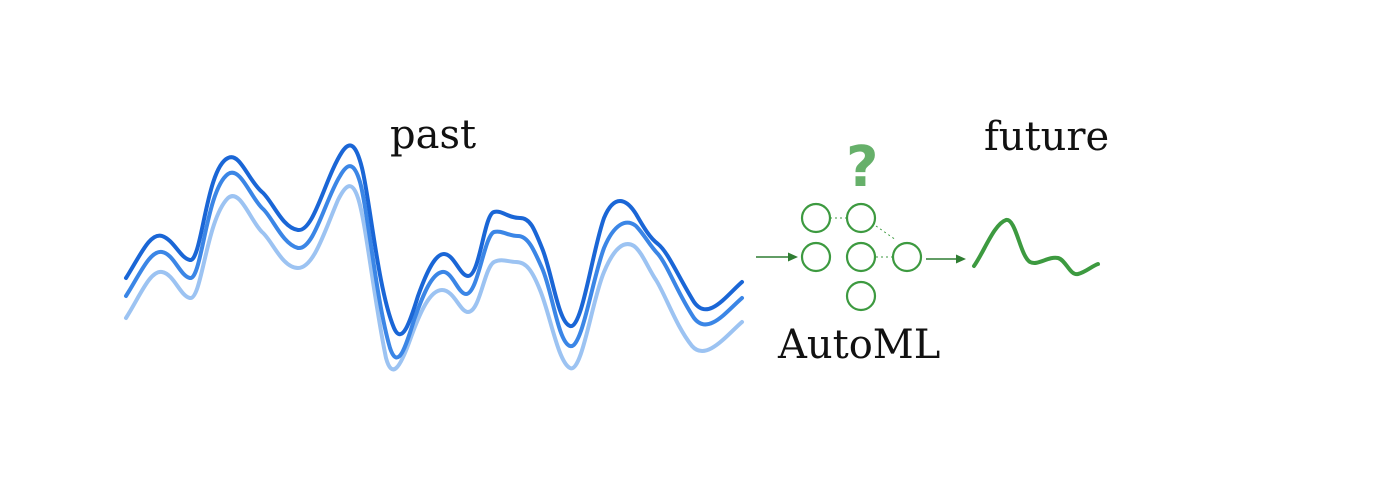 The width and height of the screenshot is (1400, 482). I want to click on output-arrow, so click(946, 259).